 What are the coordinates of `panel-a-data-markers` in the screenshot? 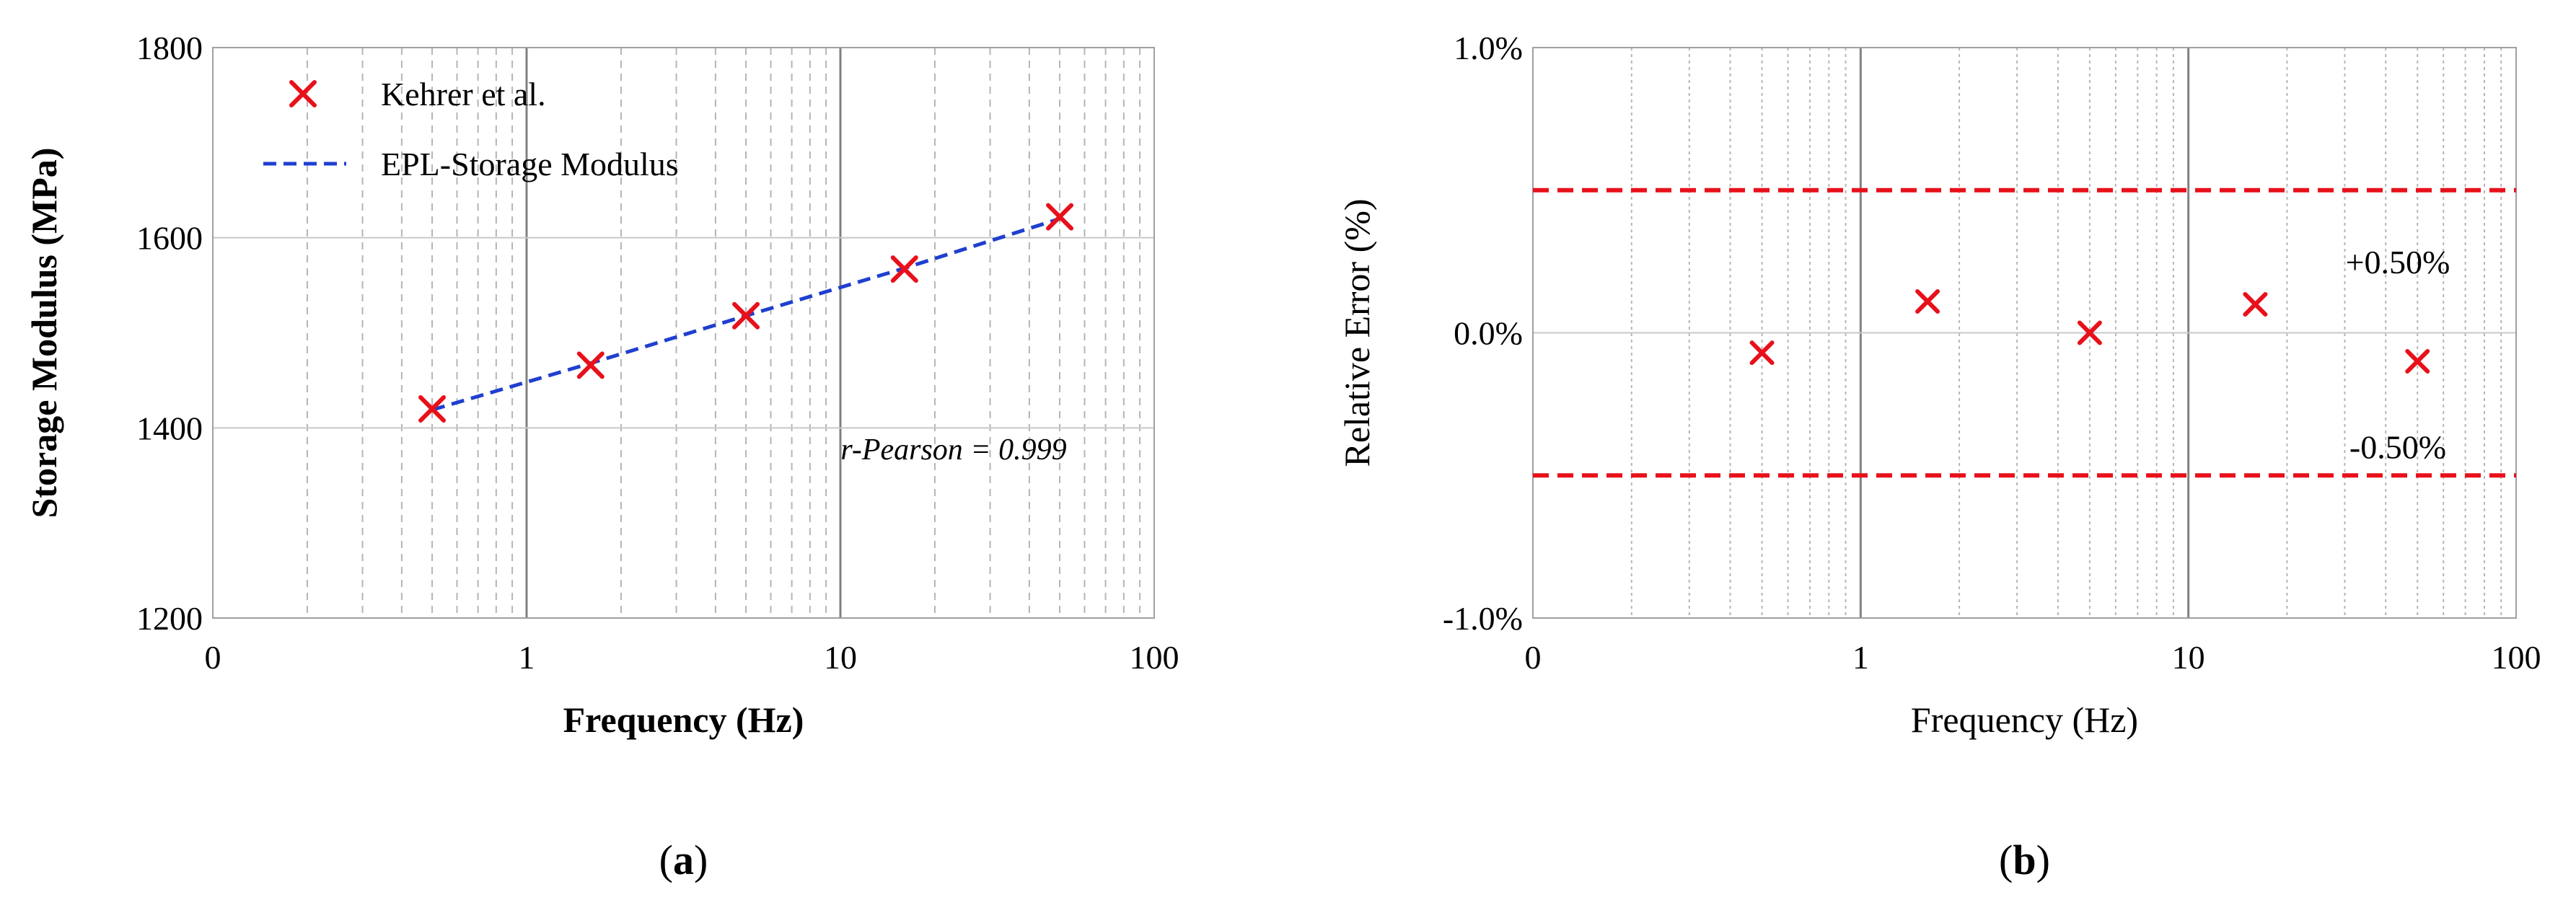 It's located at (746, 313).